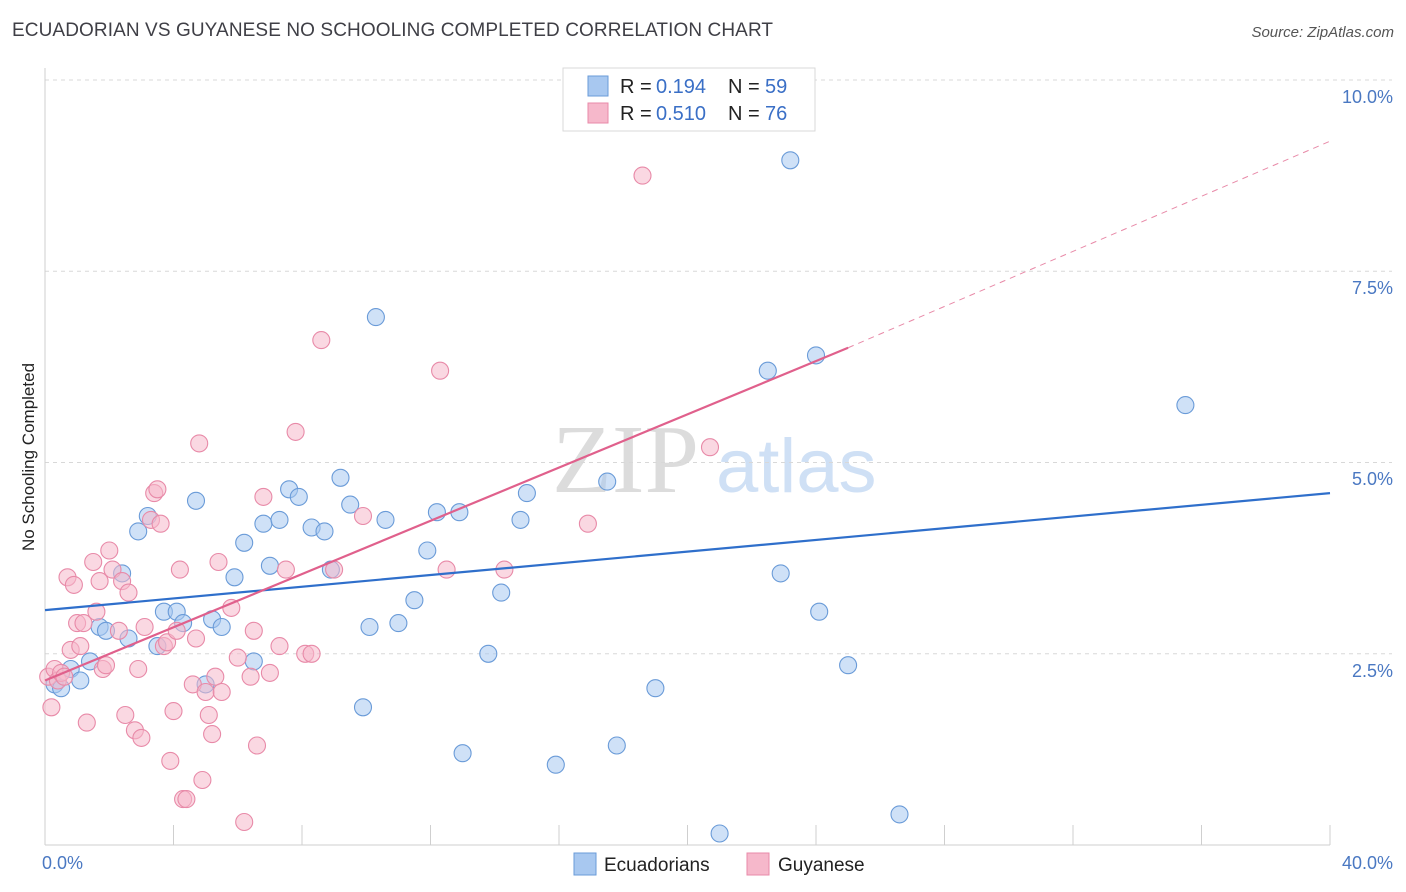 The image size is (1406, 892). Describe the element at coordinates (62, 863) in the screenshot. I see `x-tick-label-min: 0.0%` at that location.